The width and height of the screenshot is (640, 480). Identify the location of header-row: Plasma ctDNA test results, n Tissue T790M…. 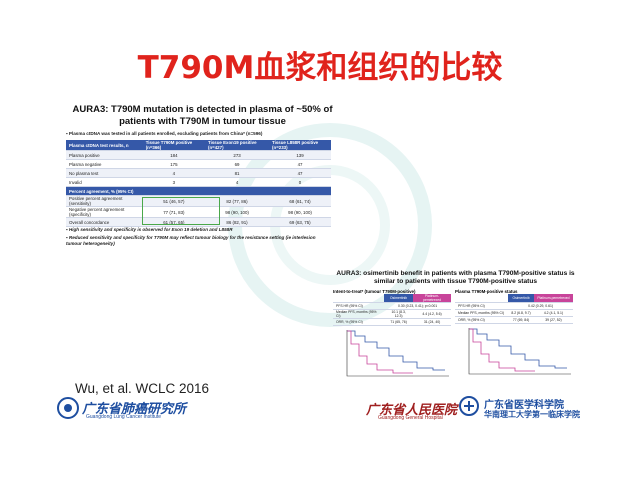
(198, 145).